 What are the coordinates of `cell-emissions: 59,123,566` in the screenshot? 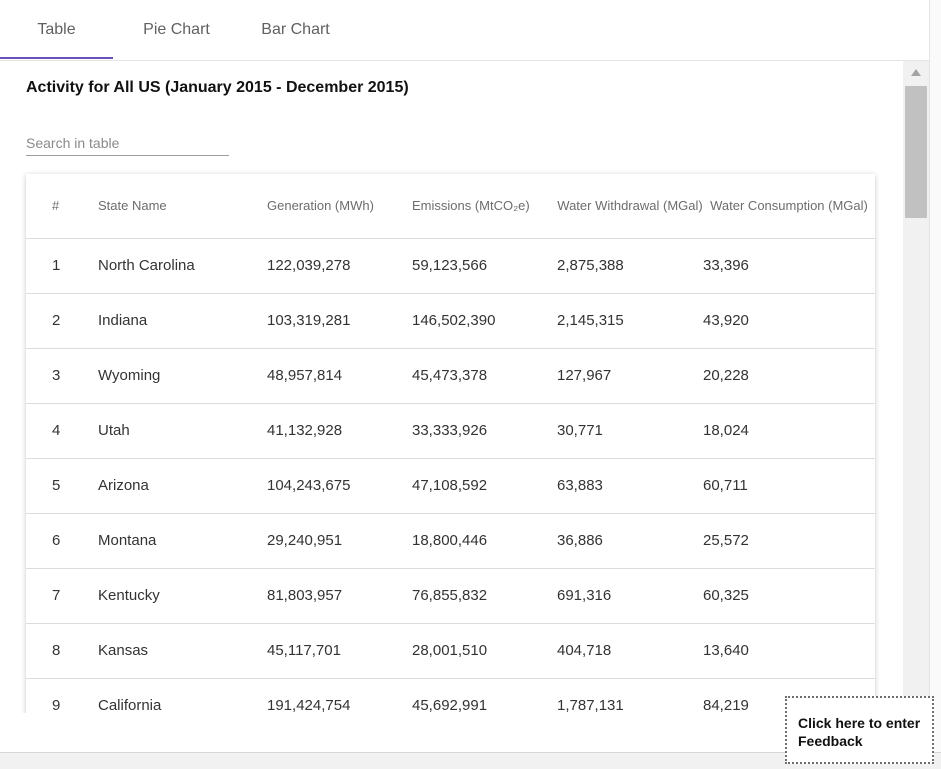 It's located at (484, 266).